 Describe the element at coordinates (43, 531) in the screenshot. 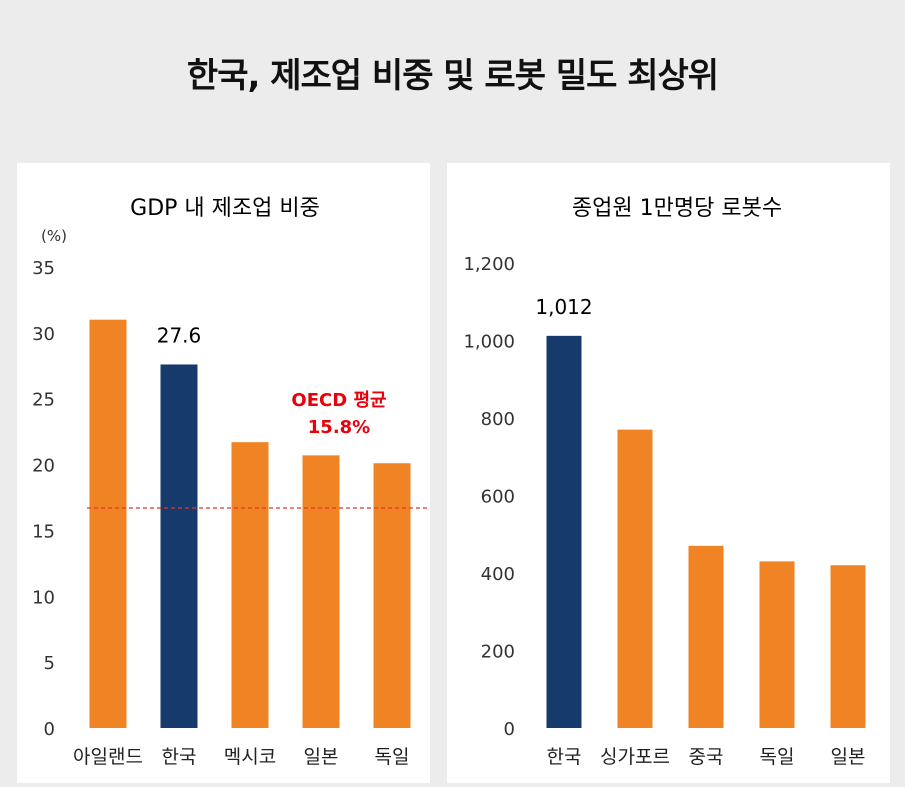

I see `y-tick-label: 15` at that location.